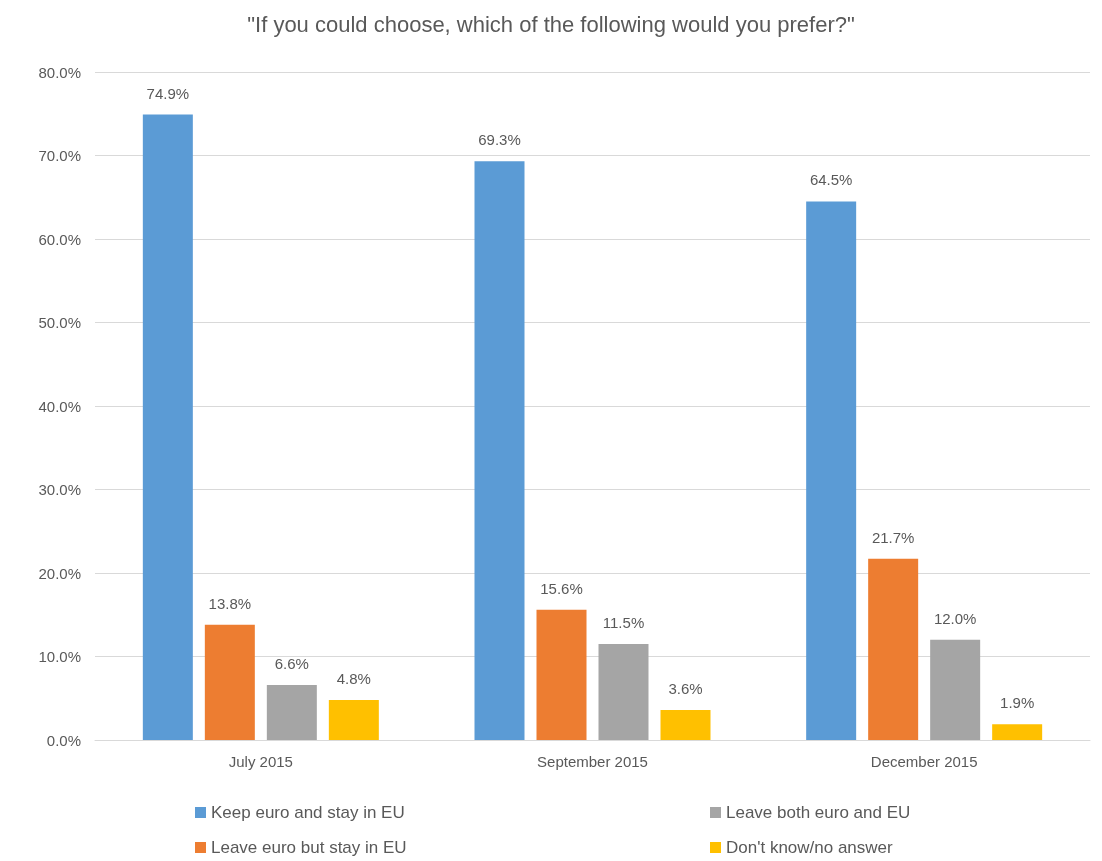  Describe the element at coordinates (59, 72) in the screenshot. I see `y-tick-label: 80.0%` at that location.